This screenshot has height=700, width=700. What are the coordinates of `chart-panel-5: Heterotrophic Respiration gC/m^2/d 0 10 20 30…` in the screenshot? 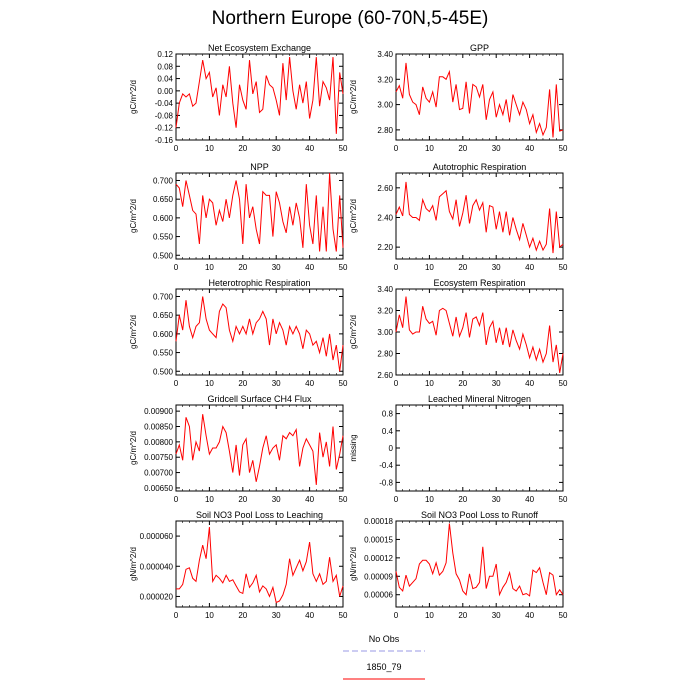 It's located at (238, 333).